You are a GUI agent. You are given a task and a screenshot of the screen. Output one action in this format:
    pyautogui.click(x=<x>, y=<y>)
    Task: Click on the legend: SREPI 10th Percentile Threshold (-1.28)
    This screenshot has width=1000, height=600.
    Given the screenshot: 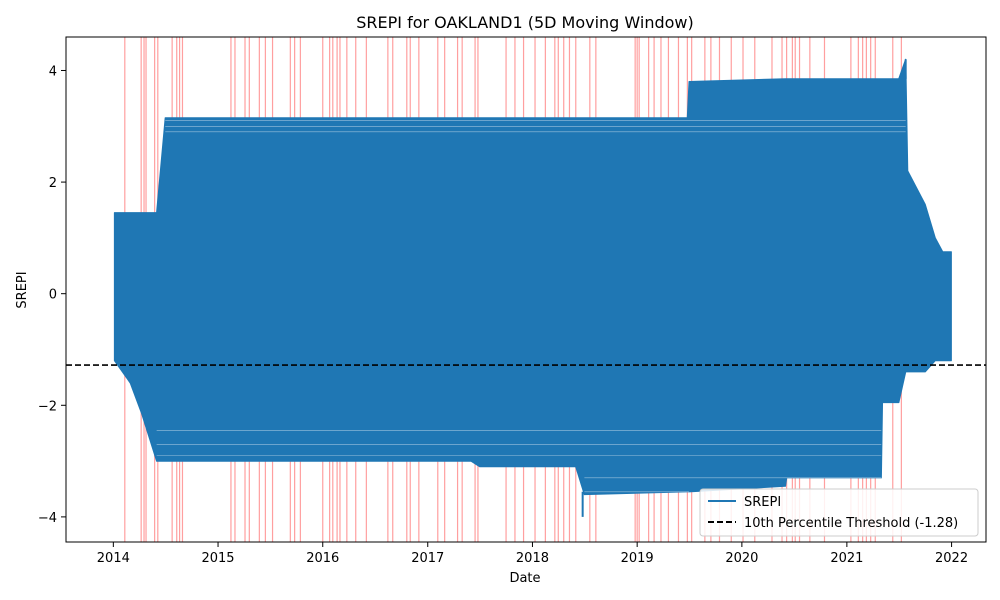 What is the action you would take?
    pyautogui.click(x=839, y=512)
    